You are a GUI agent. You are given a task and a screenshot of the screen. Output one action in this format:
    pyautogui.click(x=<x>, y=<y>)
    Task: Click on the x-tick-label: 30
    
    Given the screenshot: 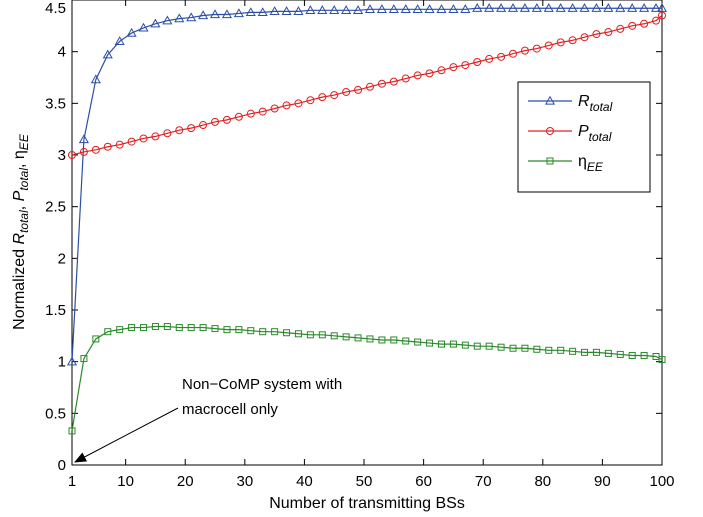 What is the action you would take?
    pyautogui.click(x=244, y=481)
    